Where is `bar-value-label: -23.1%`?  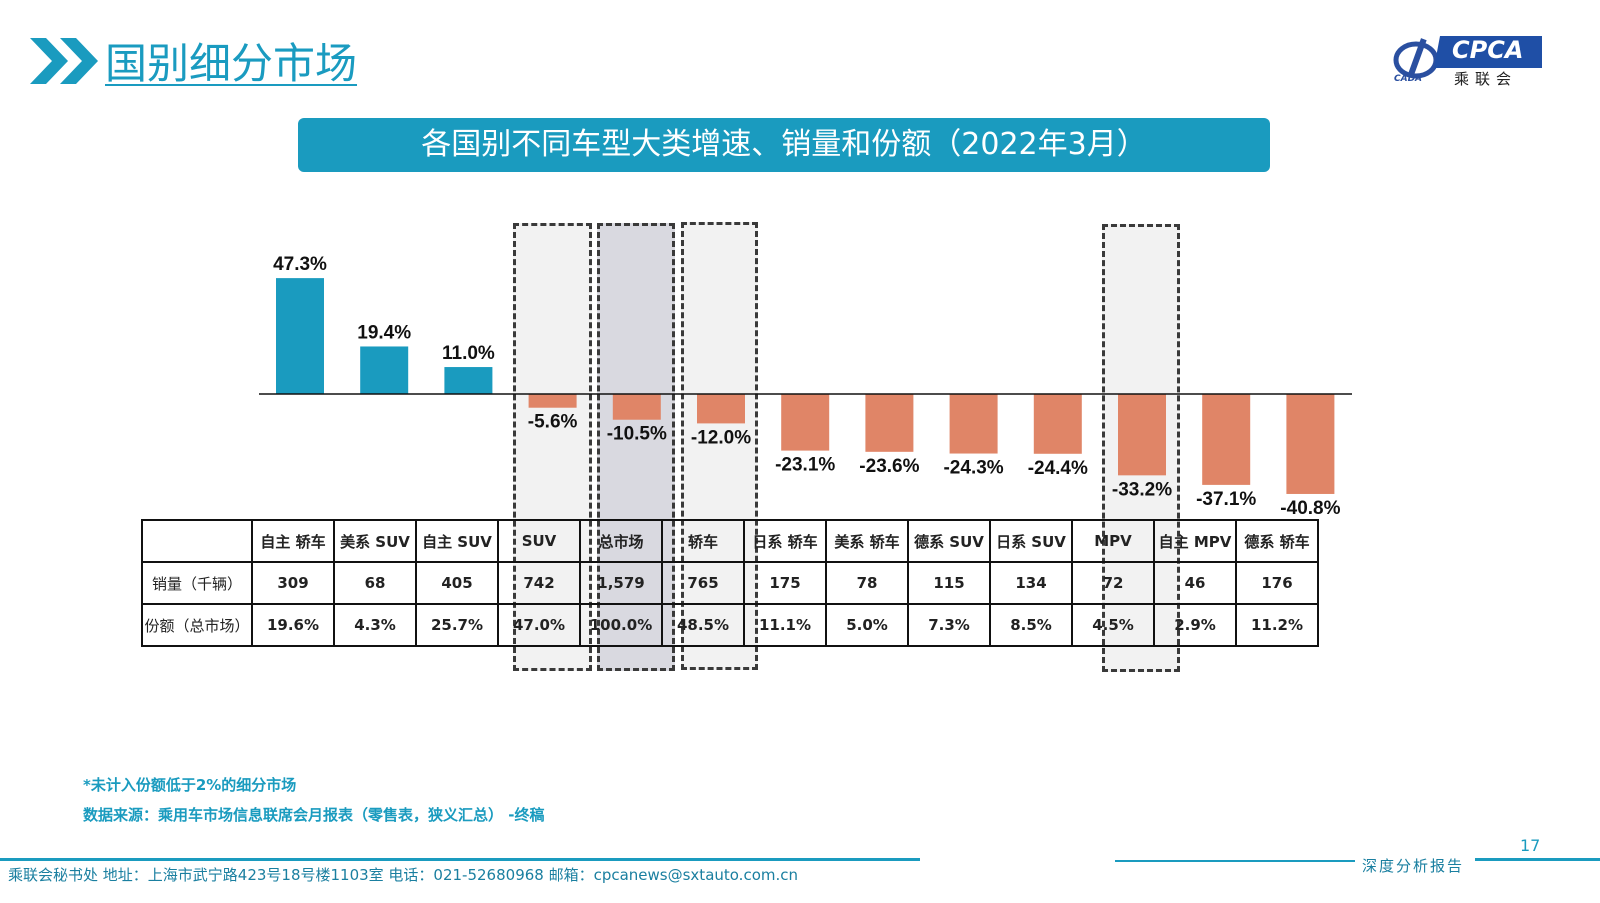
bar-value-label: -23.1% is located at coordinates (805, 465).